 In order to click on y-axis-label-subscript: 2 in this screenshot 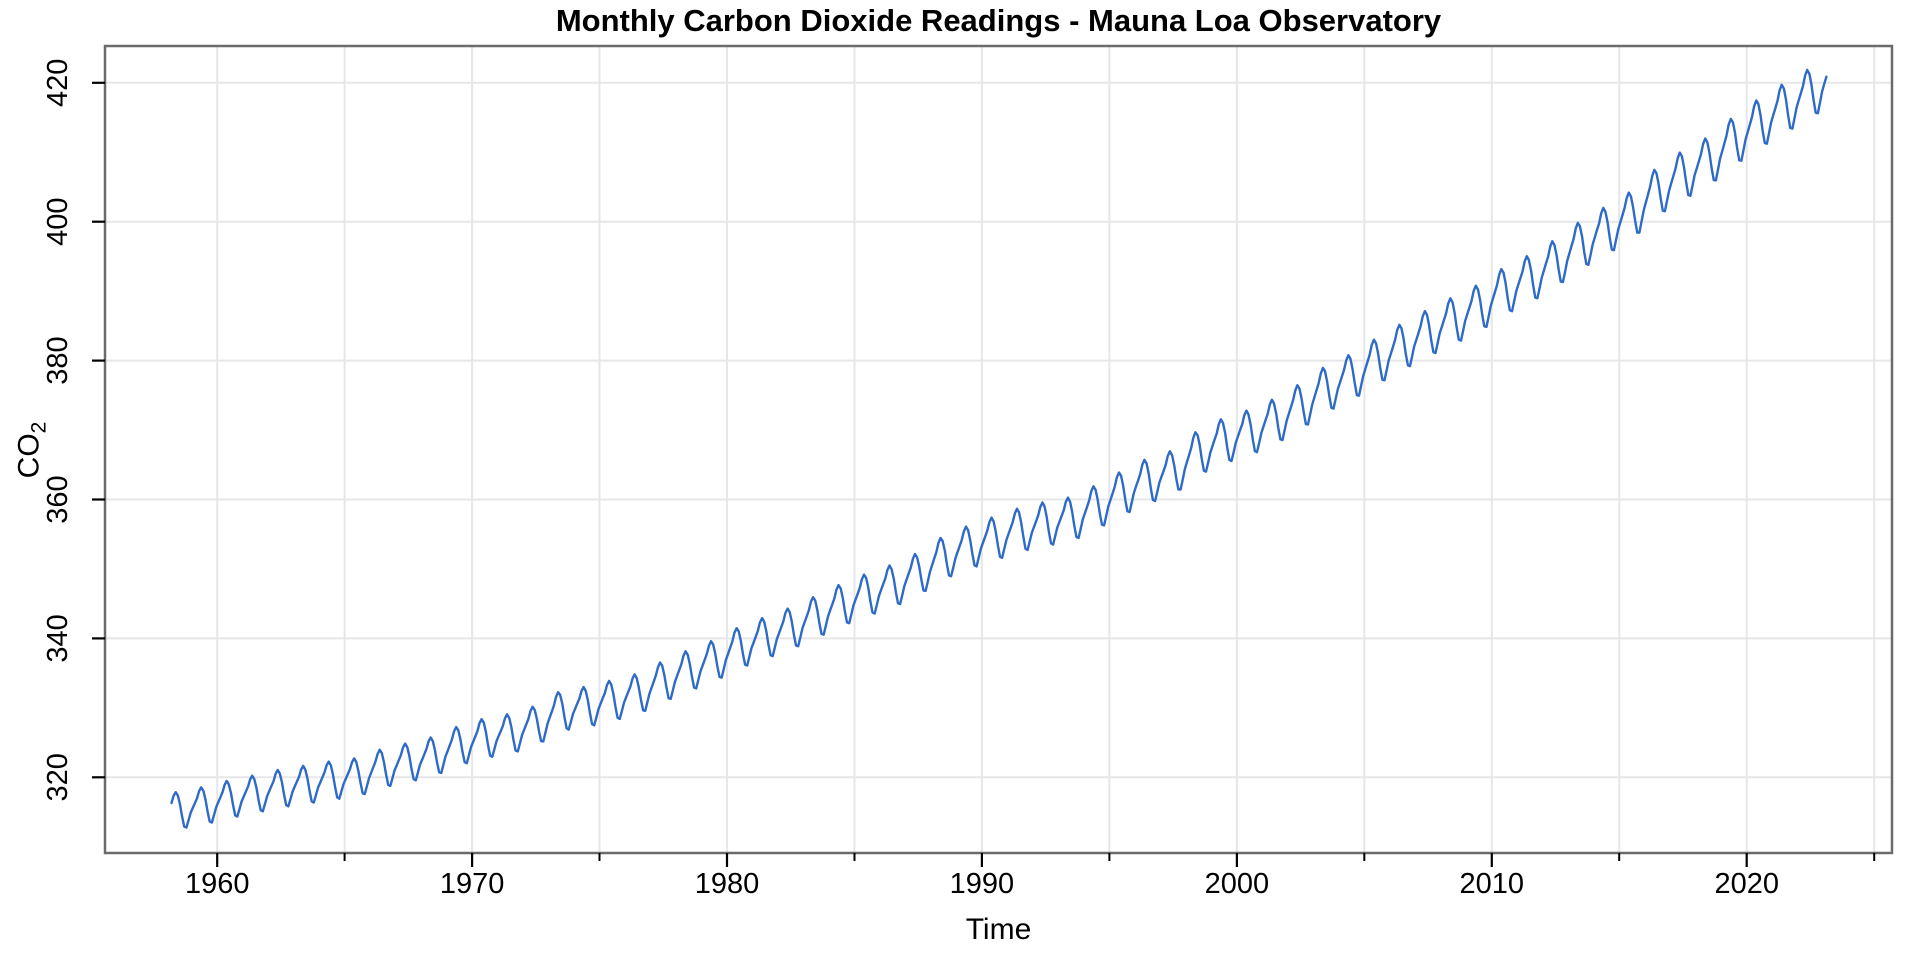, I will do `click(39, 427)`.